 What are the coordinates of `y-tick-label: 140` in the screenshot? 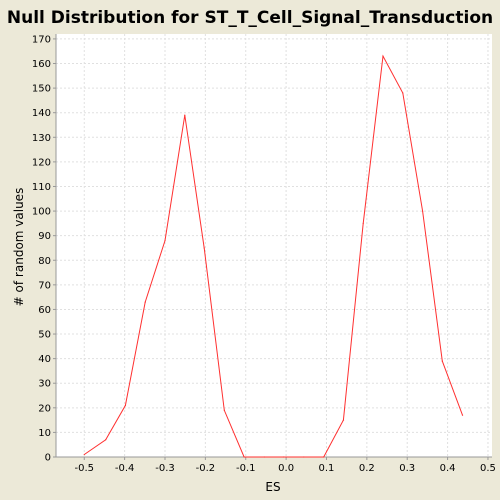 It's located at (41, 113).